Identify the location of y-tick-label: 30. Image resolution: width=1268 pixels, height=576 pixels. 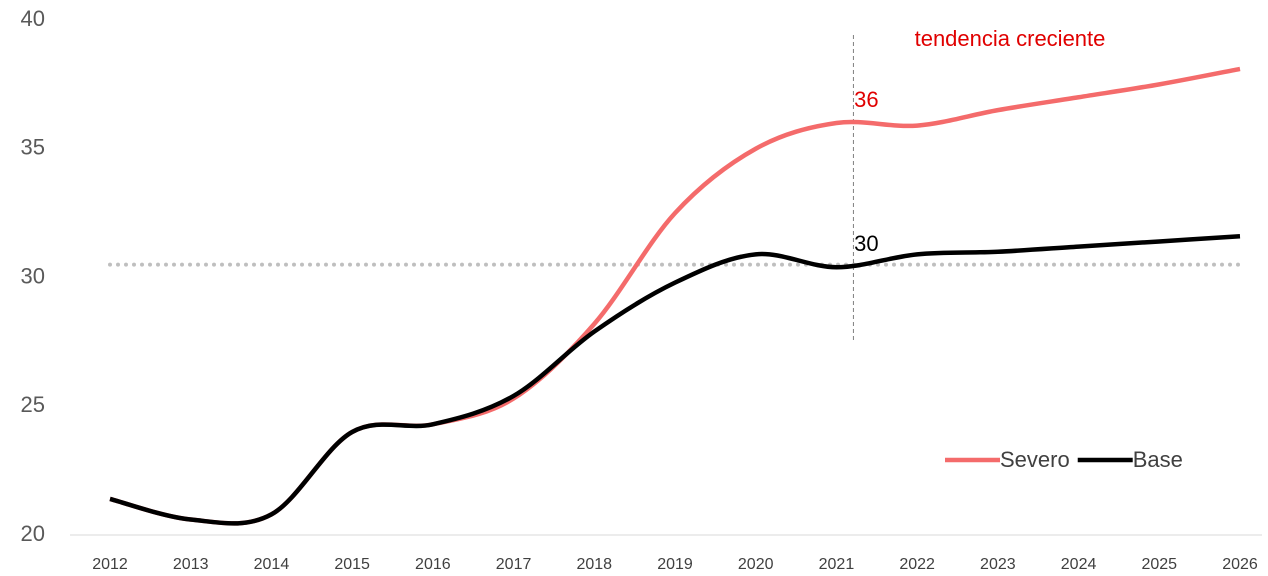
(33, 275).